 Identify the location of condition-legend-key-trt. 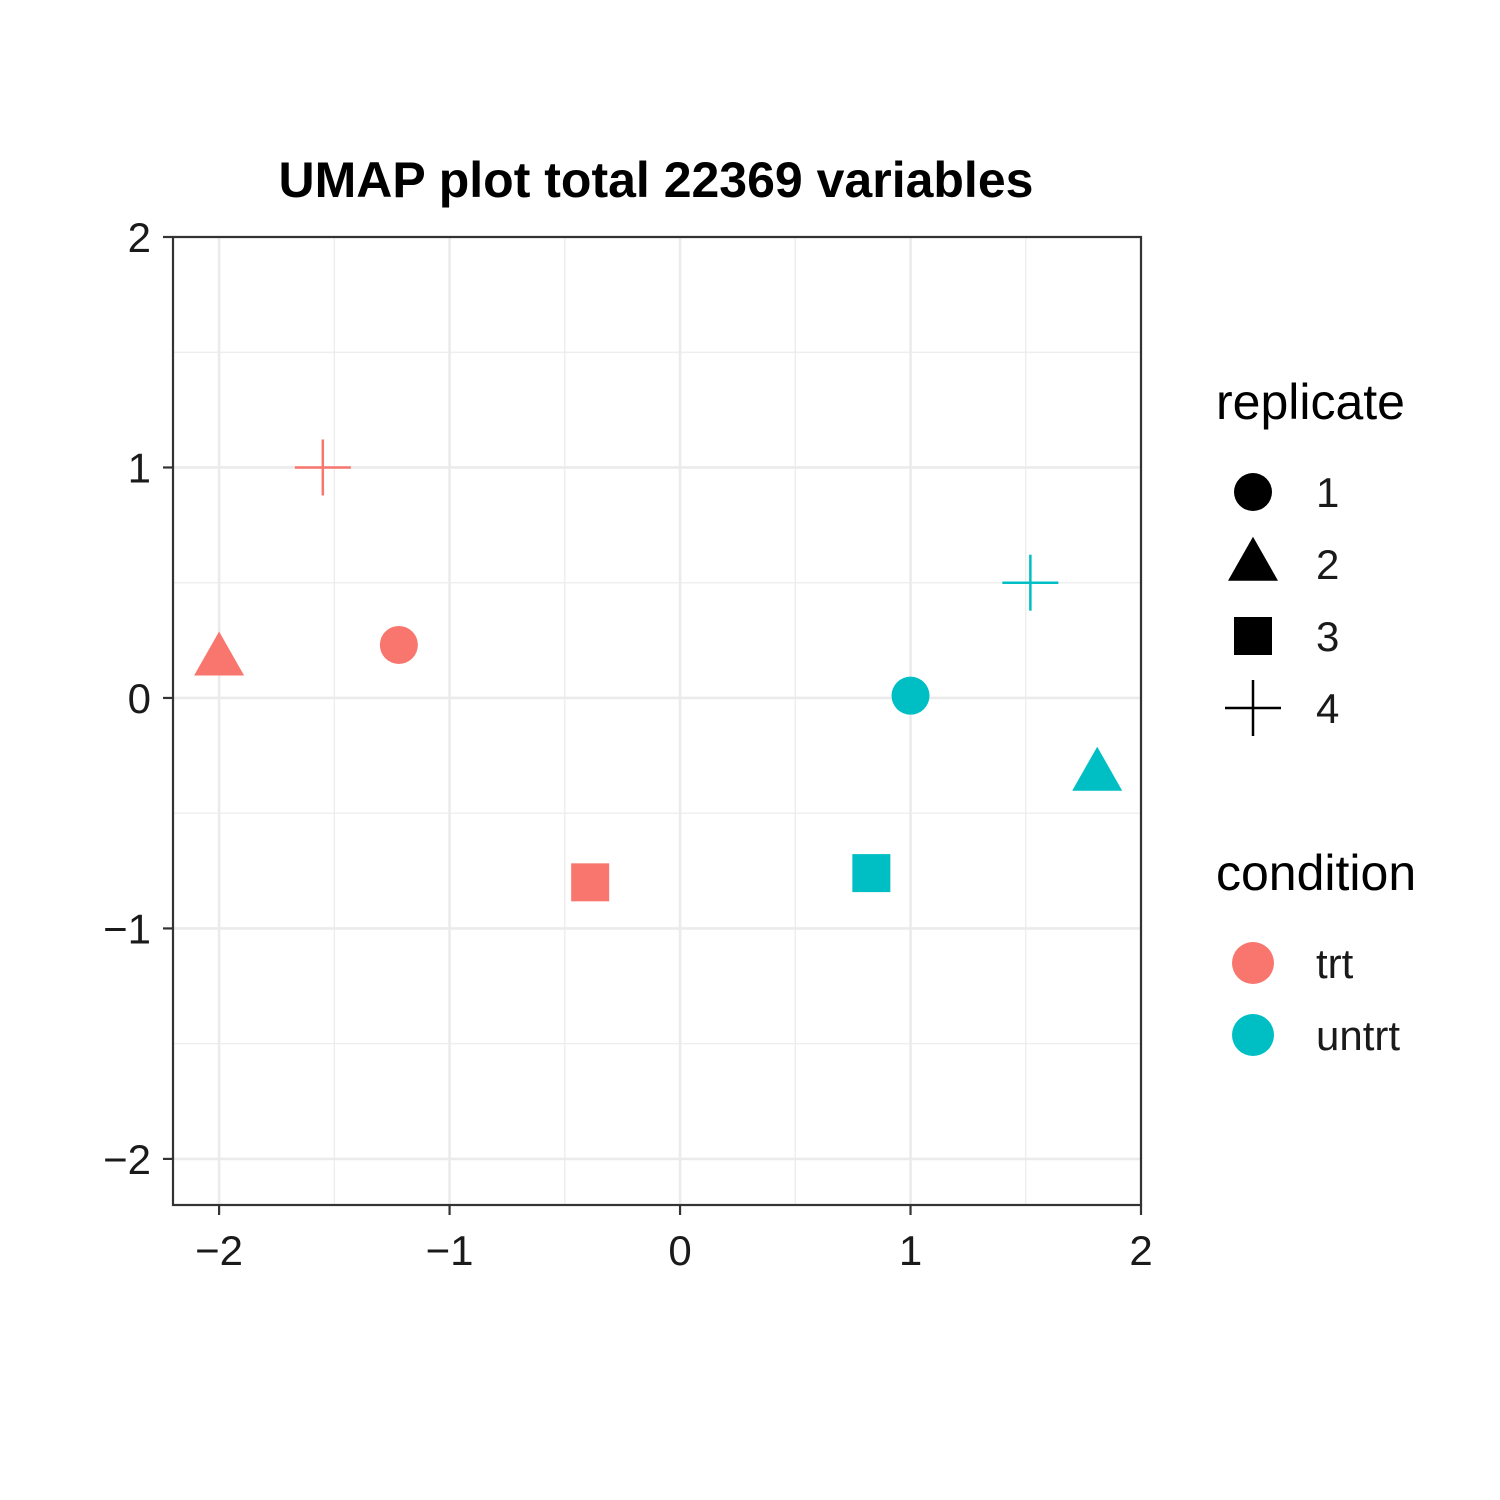
(1253, 963).